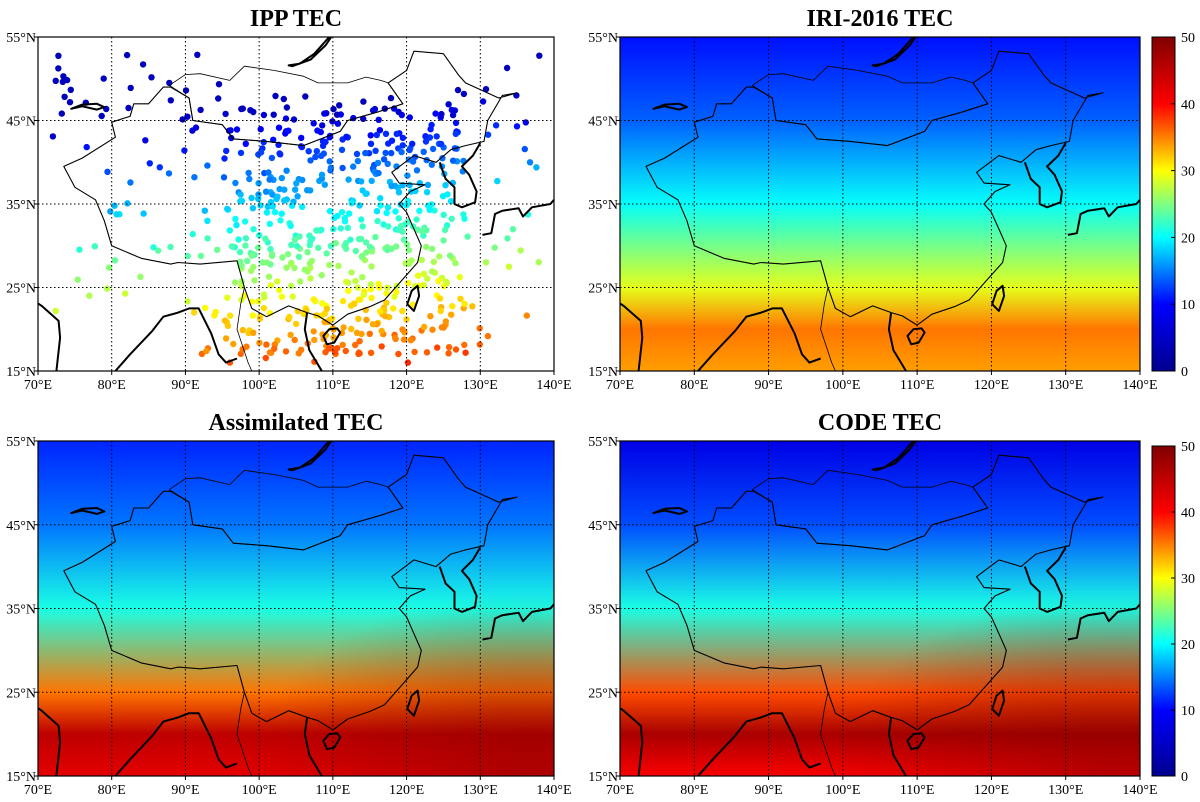 The width and height of the screenshot is (1200, 802). Describe the element at coordinates (870, 510) in the screenshot. I see `mongolia-border` at that location.